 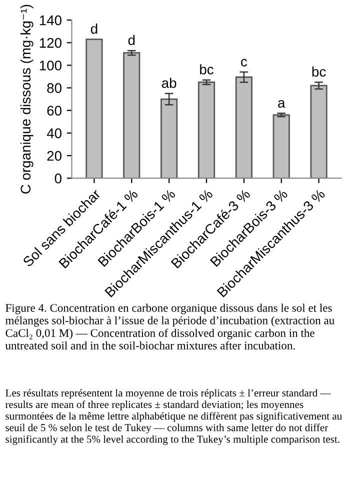 I want to click on y-tick-label: 80, so click(x=54, y=88).